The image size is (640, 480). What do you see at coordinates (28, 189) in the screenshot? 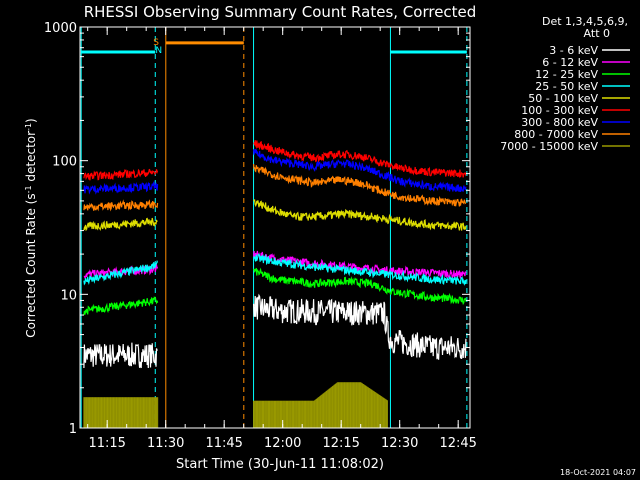
I see `y-axis-label-sup1: -1` at bounding box center [28, 189].